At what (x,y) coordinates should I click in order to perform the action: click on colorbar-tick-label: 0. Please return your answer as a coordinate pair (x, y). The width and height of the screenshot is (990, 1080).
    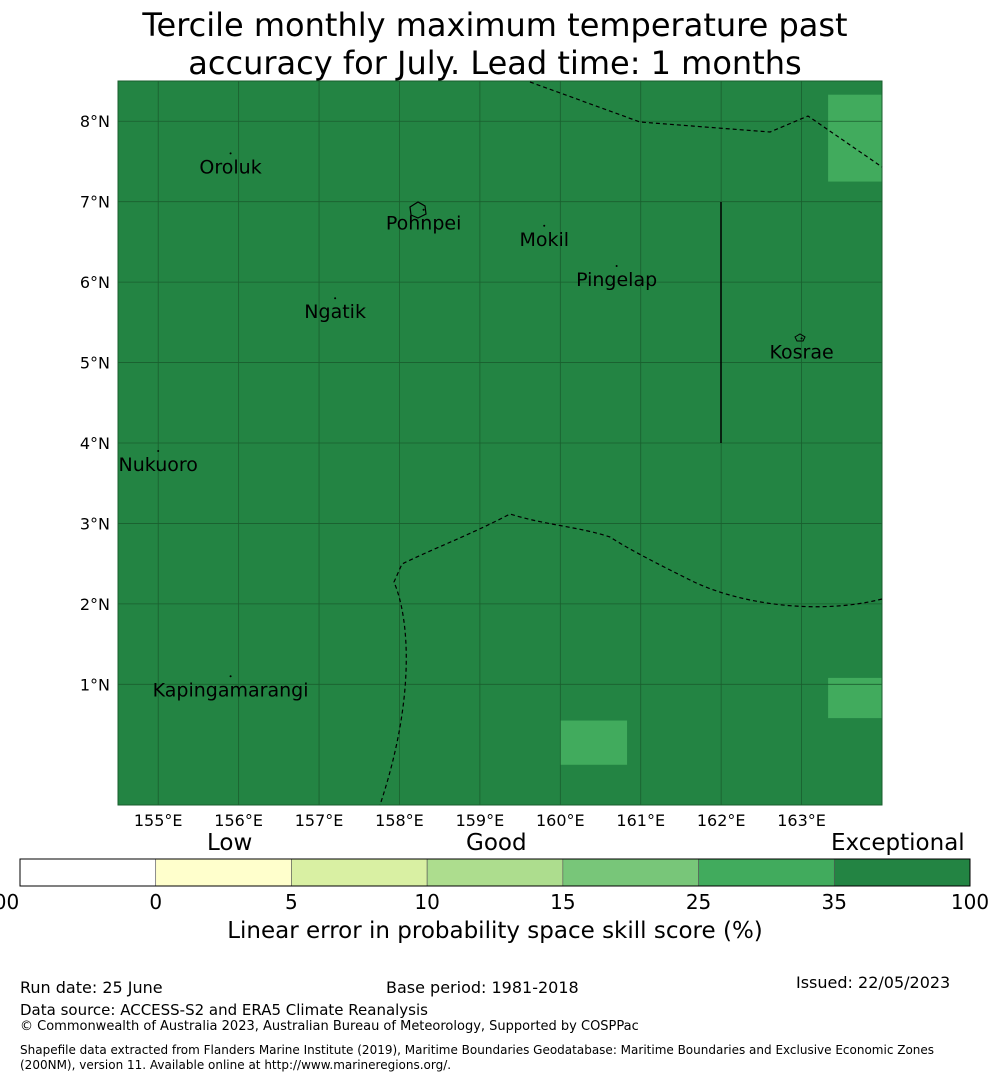
    Looking at the image, I should click on (156, 902).